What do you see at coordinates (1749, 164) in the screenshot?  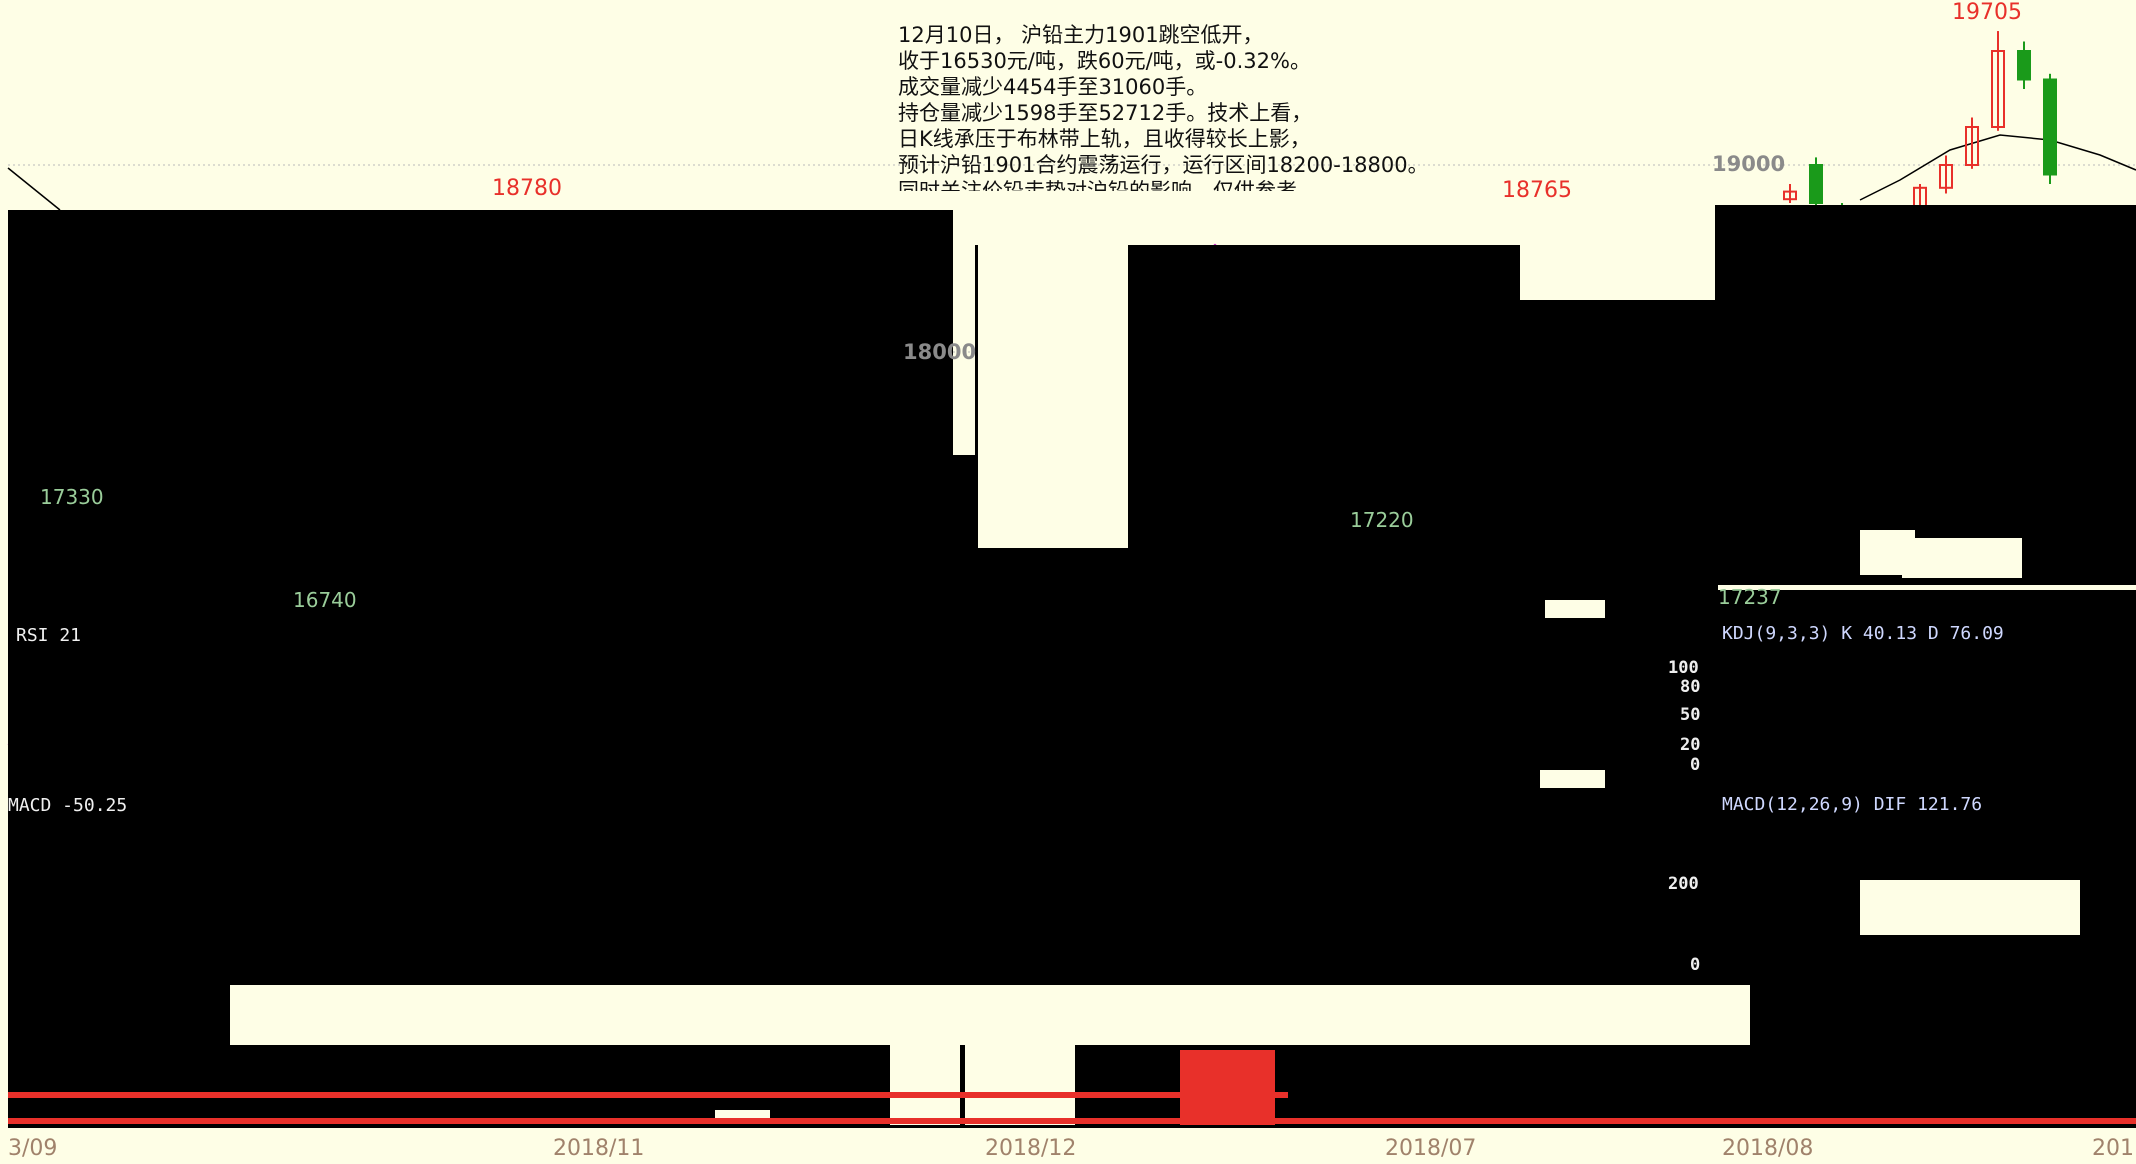 I see `ytick-19000: 19000` at bounding box center [1749, 164].